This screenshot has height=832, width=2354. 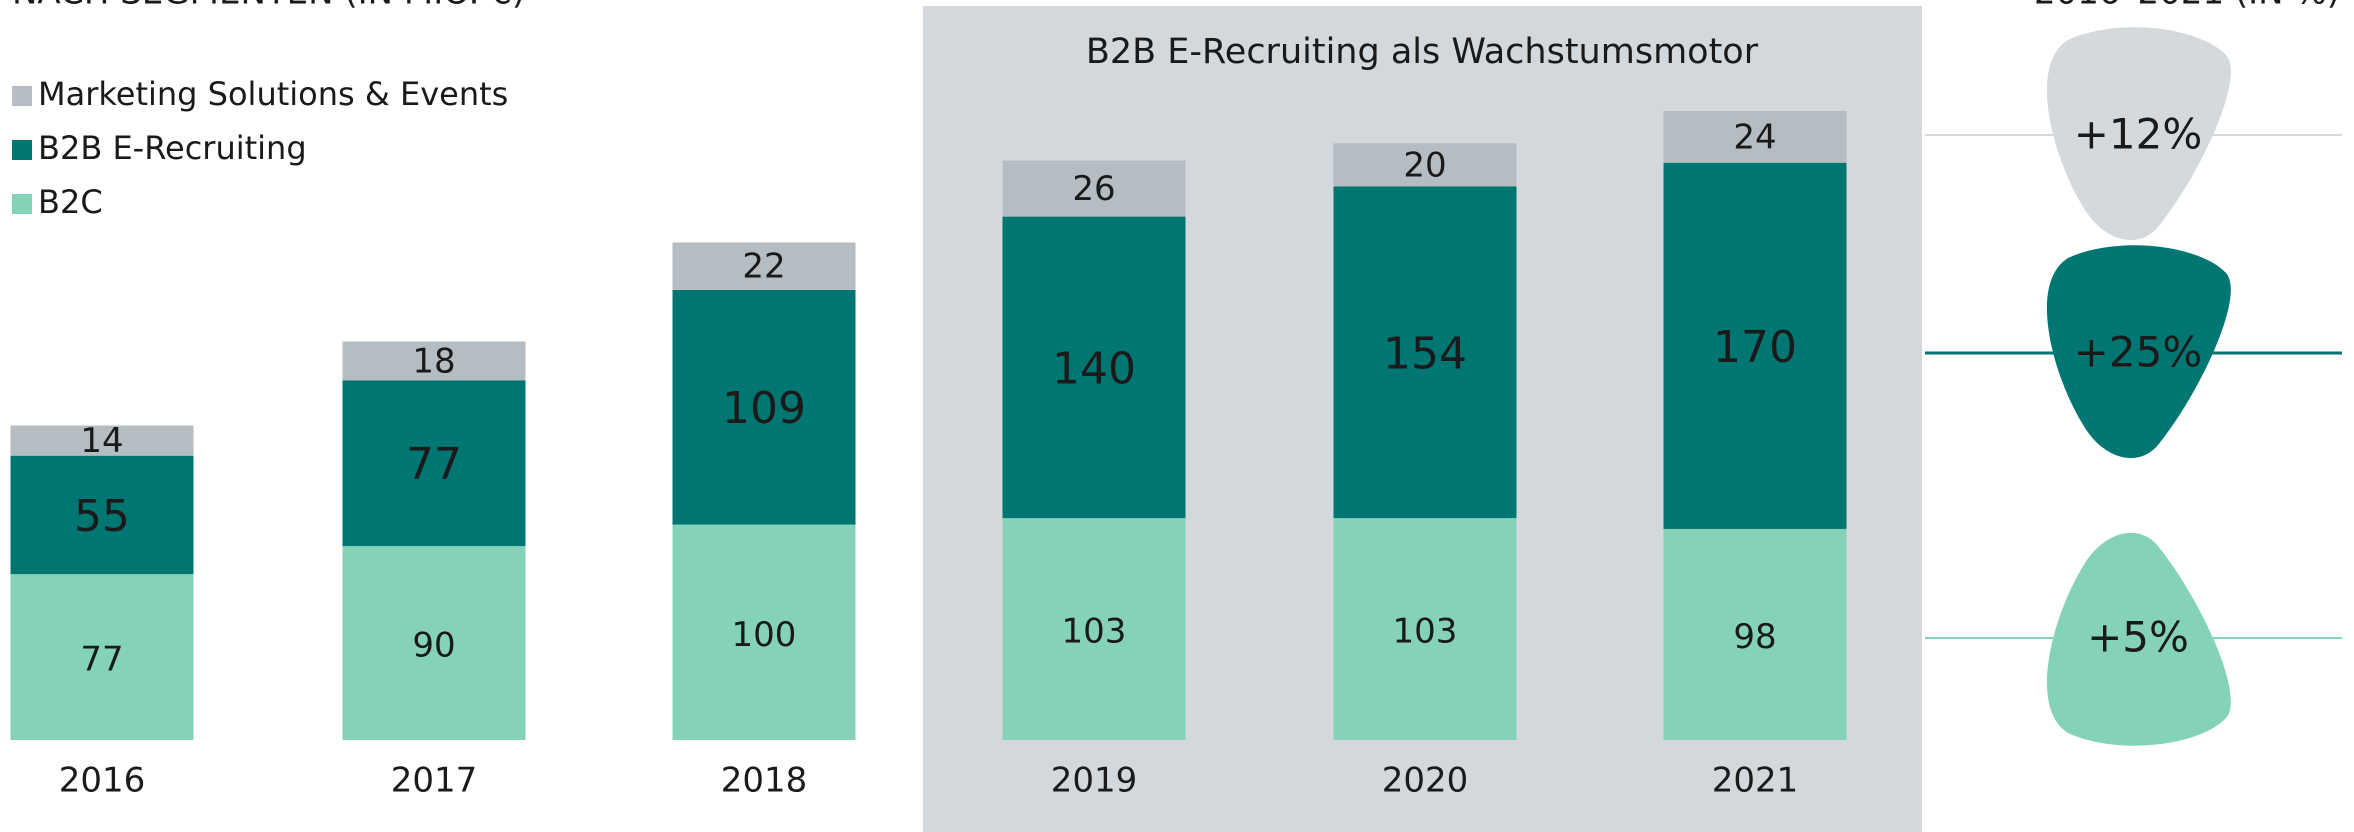 I want to click on x-tick-label: 2018, so click(x=764, y=781).